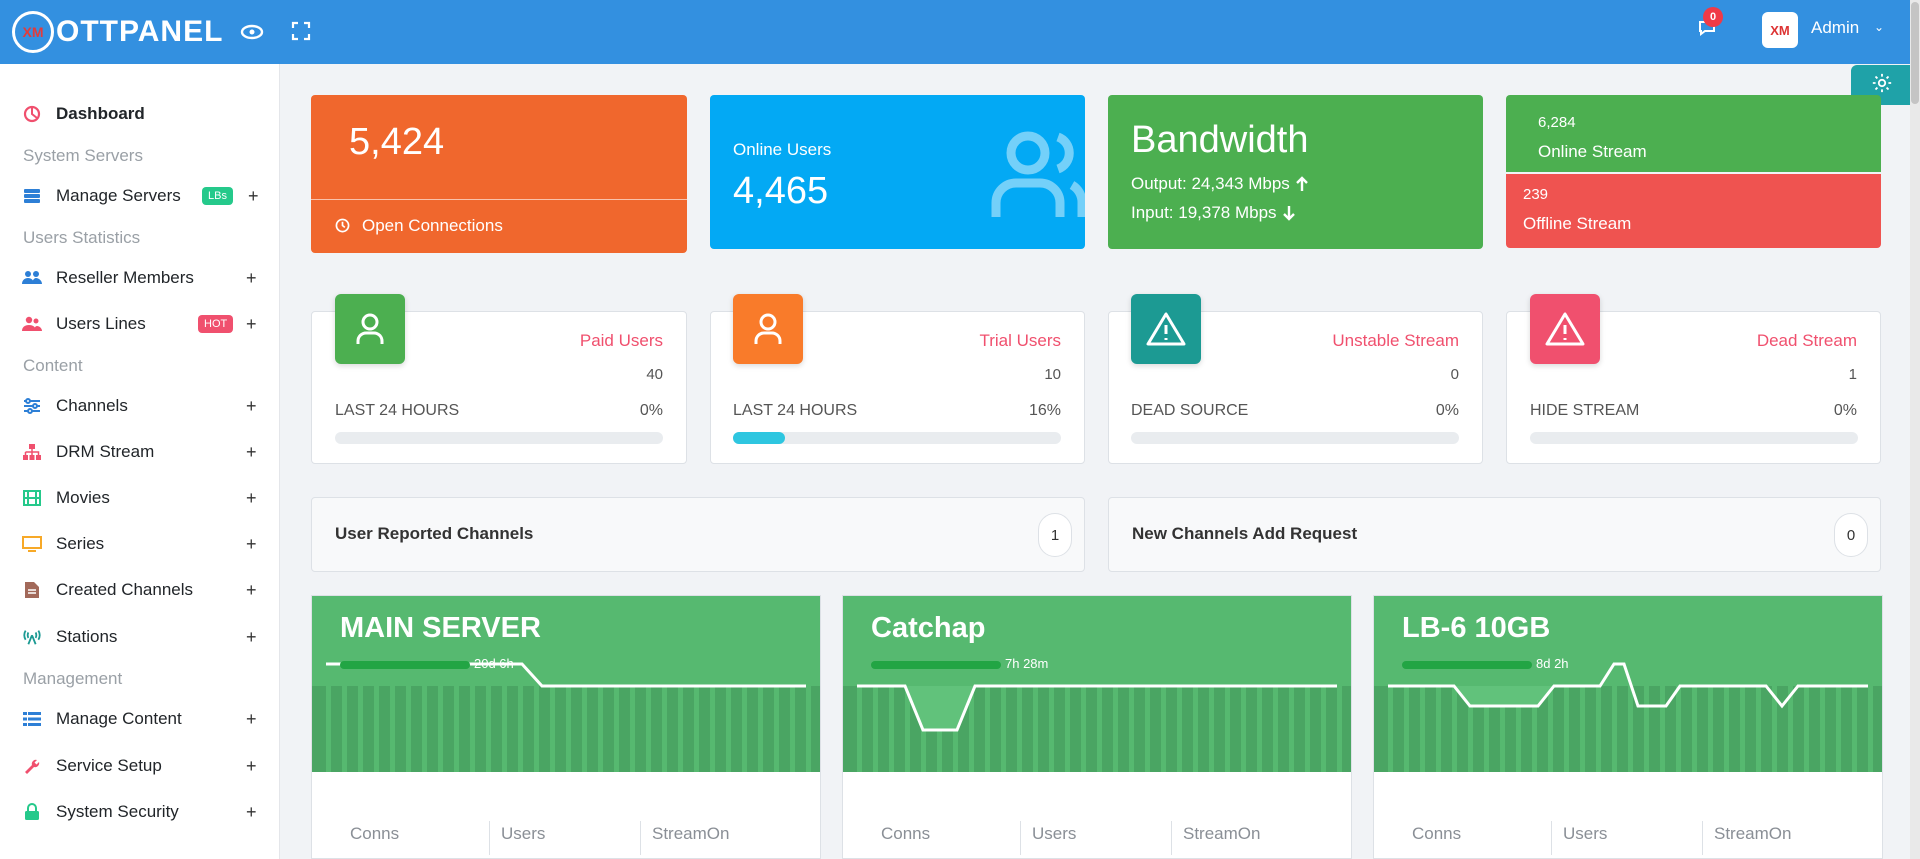  I want to click on offline-stream-label: Offline Stream, so click(1577, 223).